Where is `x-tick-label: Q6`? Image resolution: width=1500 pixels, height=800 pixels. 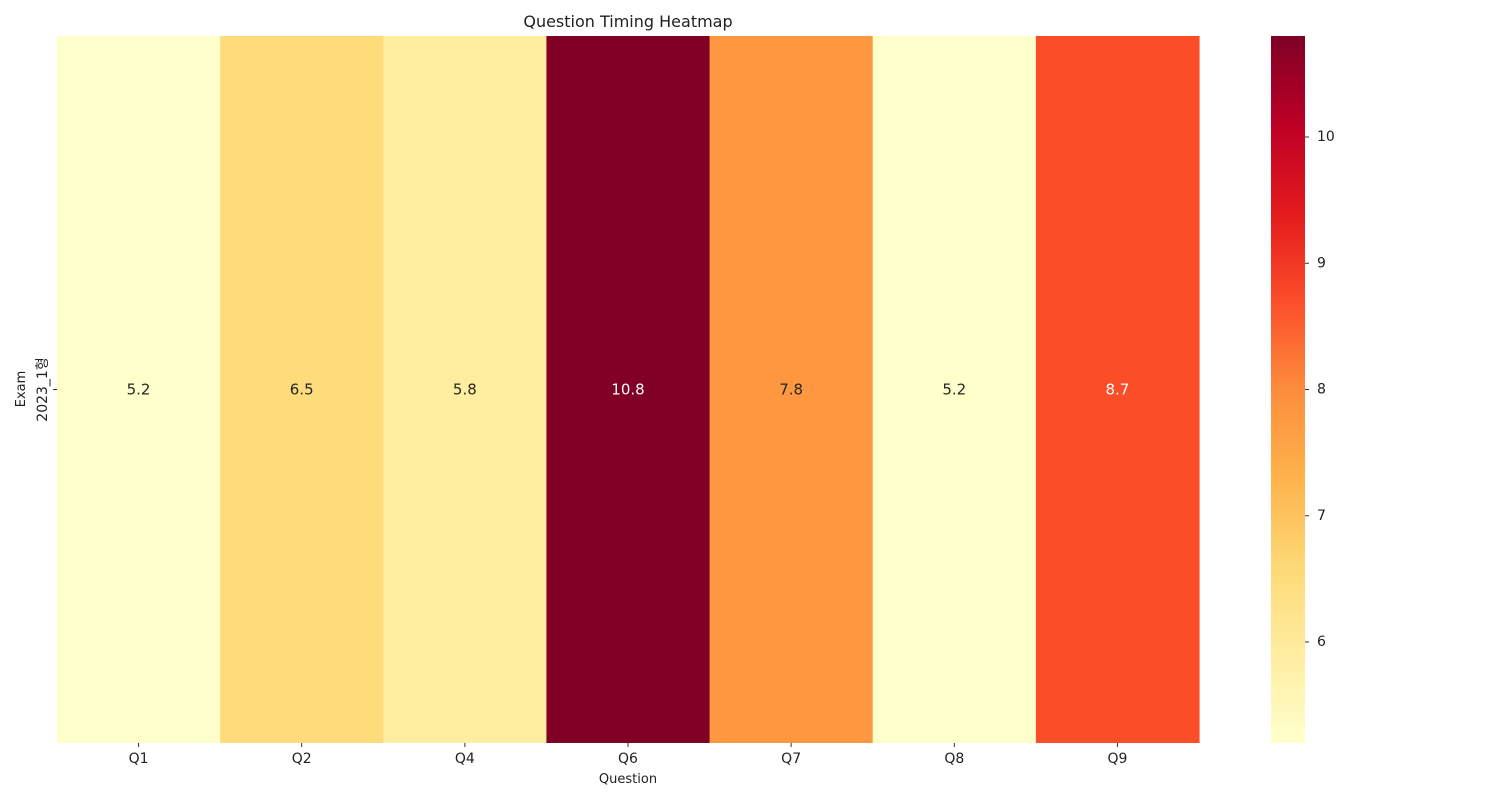
x-tick-label: Q6 is located at coordinates (628, 759).